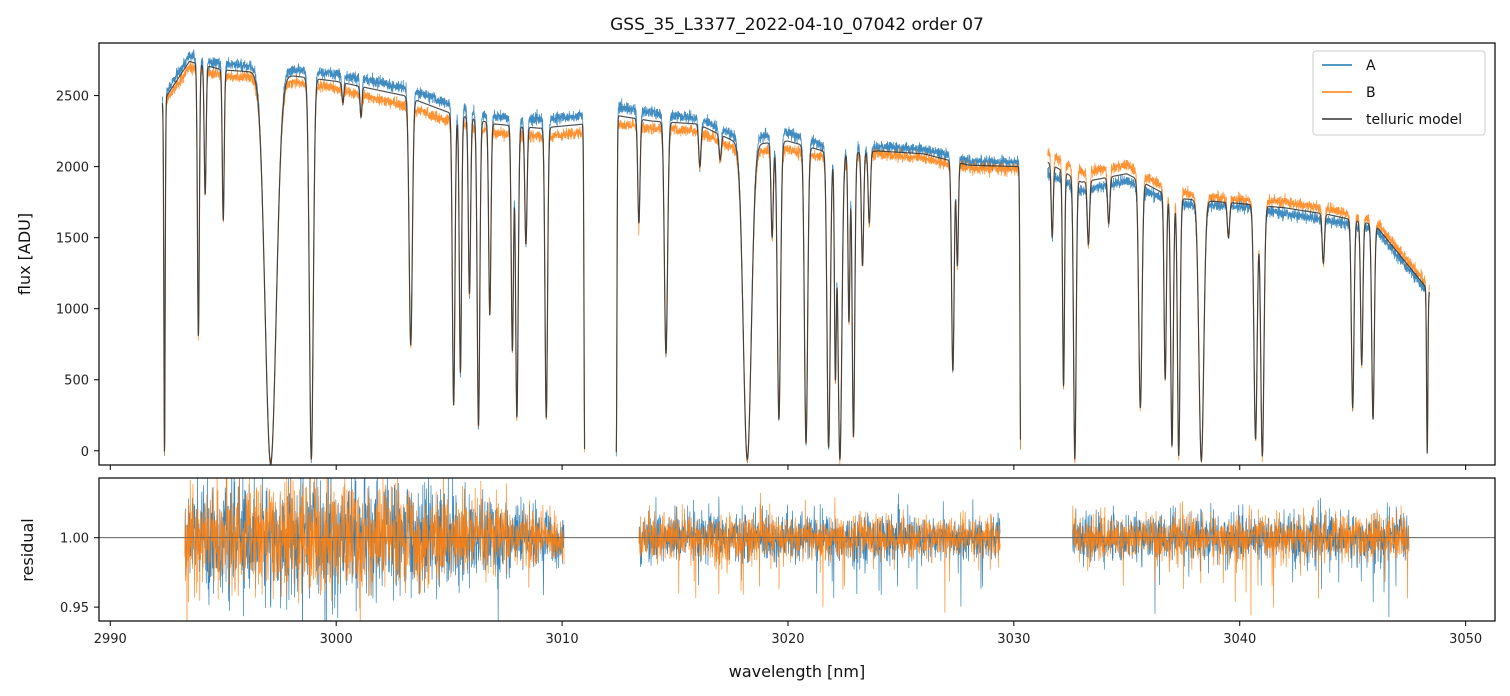 The width and height of the screenshot is (1510, 696). What do you see at coordinates (1465, 639) in the screenshot?
I see `x-tick-label-3050: 3050` at bounding box center [1465, 639].